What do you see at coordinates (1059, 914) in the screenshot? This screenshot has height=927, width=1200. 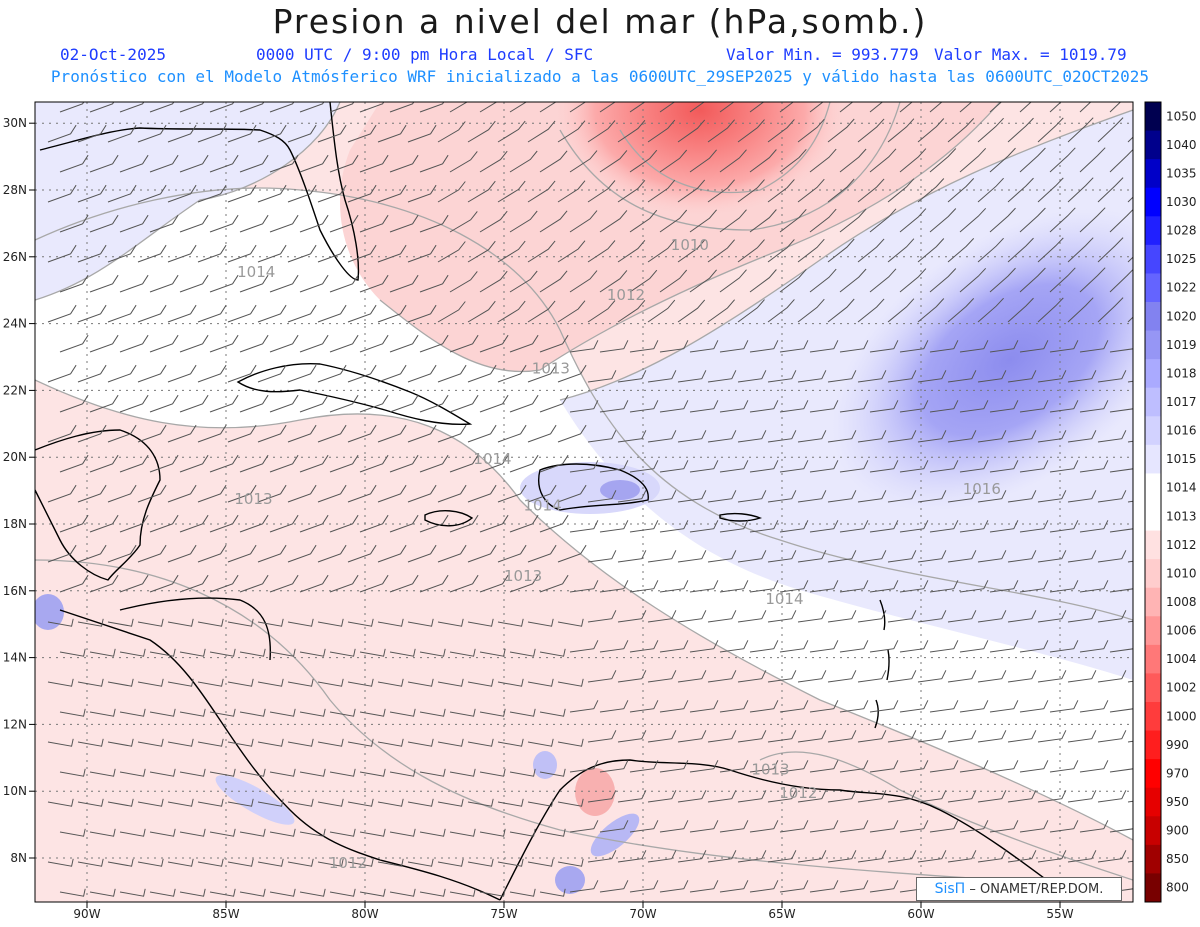 I see `lon-label: 55W` at bounding box center [1059, 914].